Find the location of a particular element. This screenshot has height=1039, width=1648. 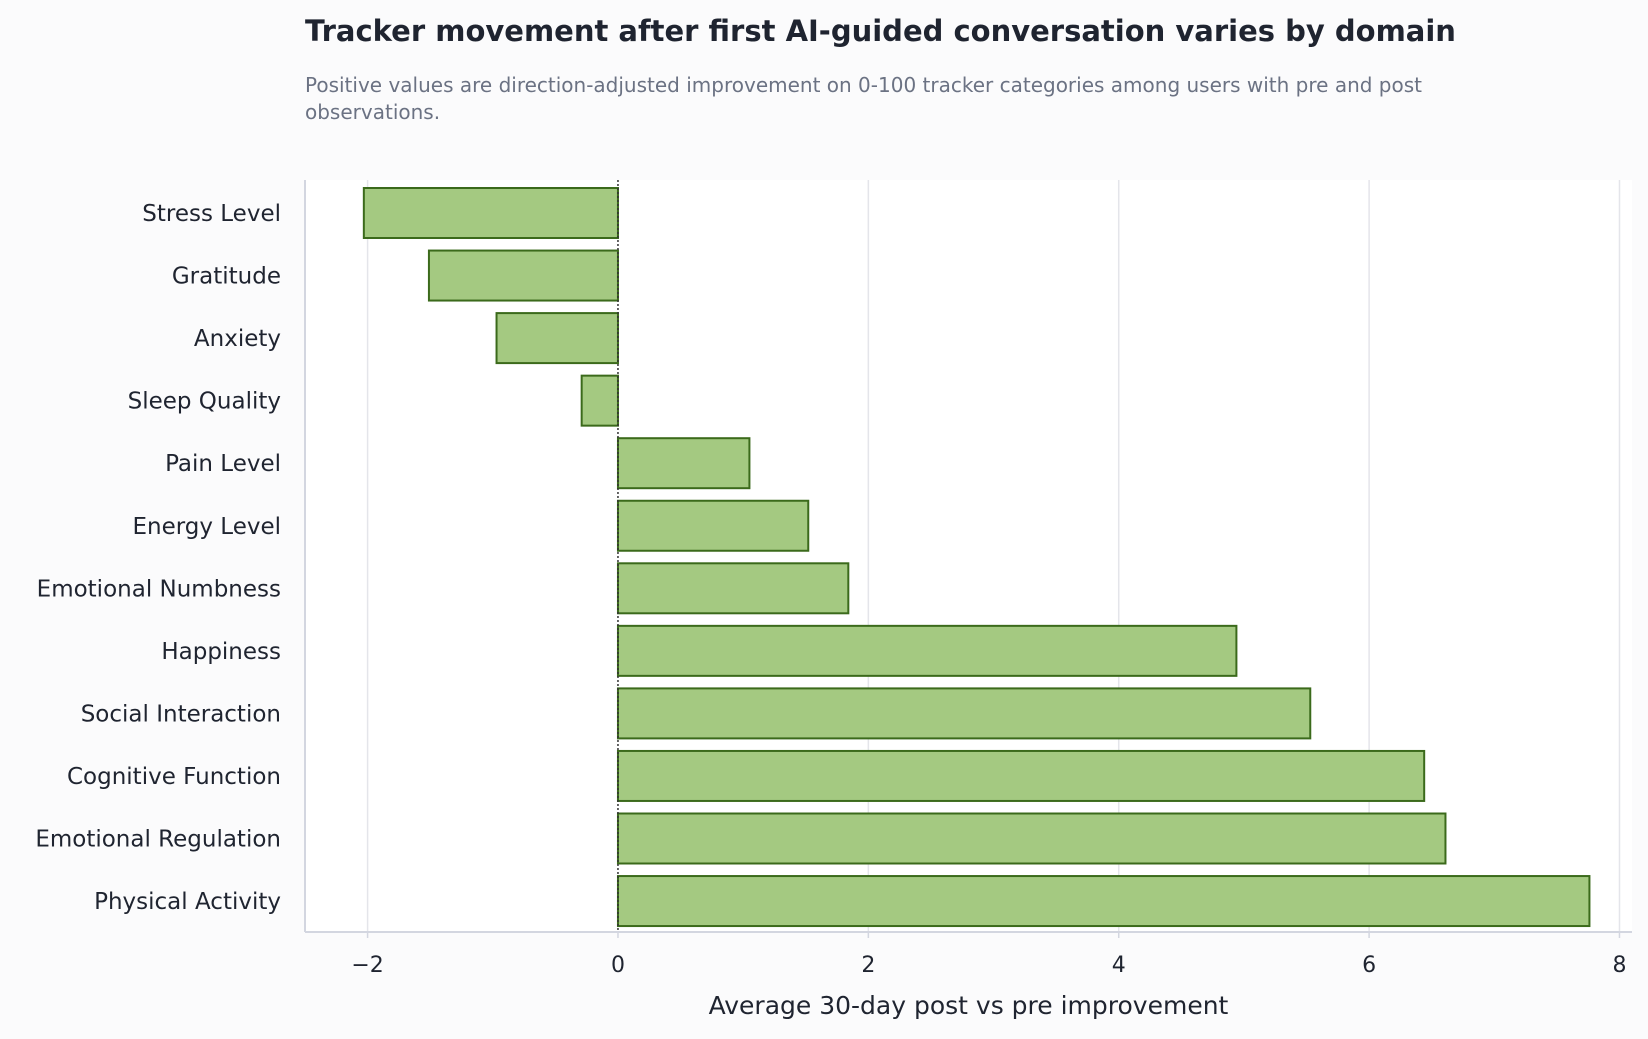

category-label: Pain Level is located at coordinates (223, 464).